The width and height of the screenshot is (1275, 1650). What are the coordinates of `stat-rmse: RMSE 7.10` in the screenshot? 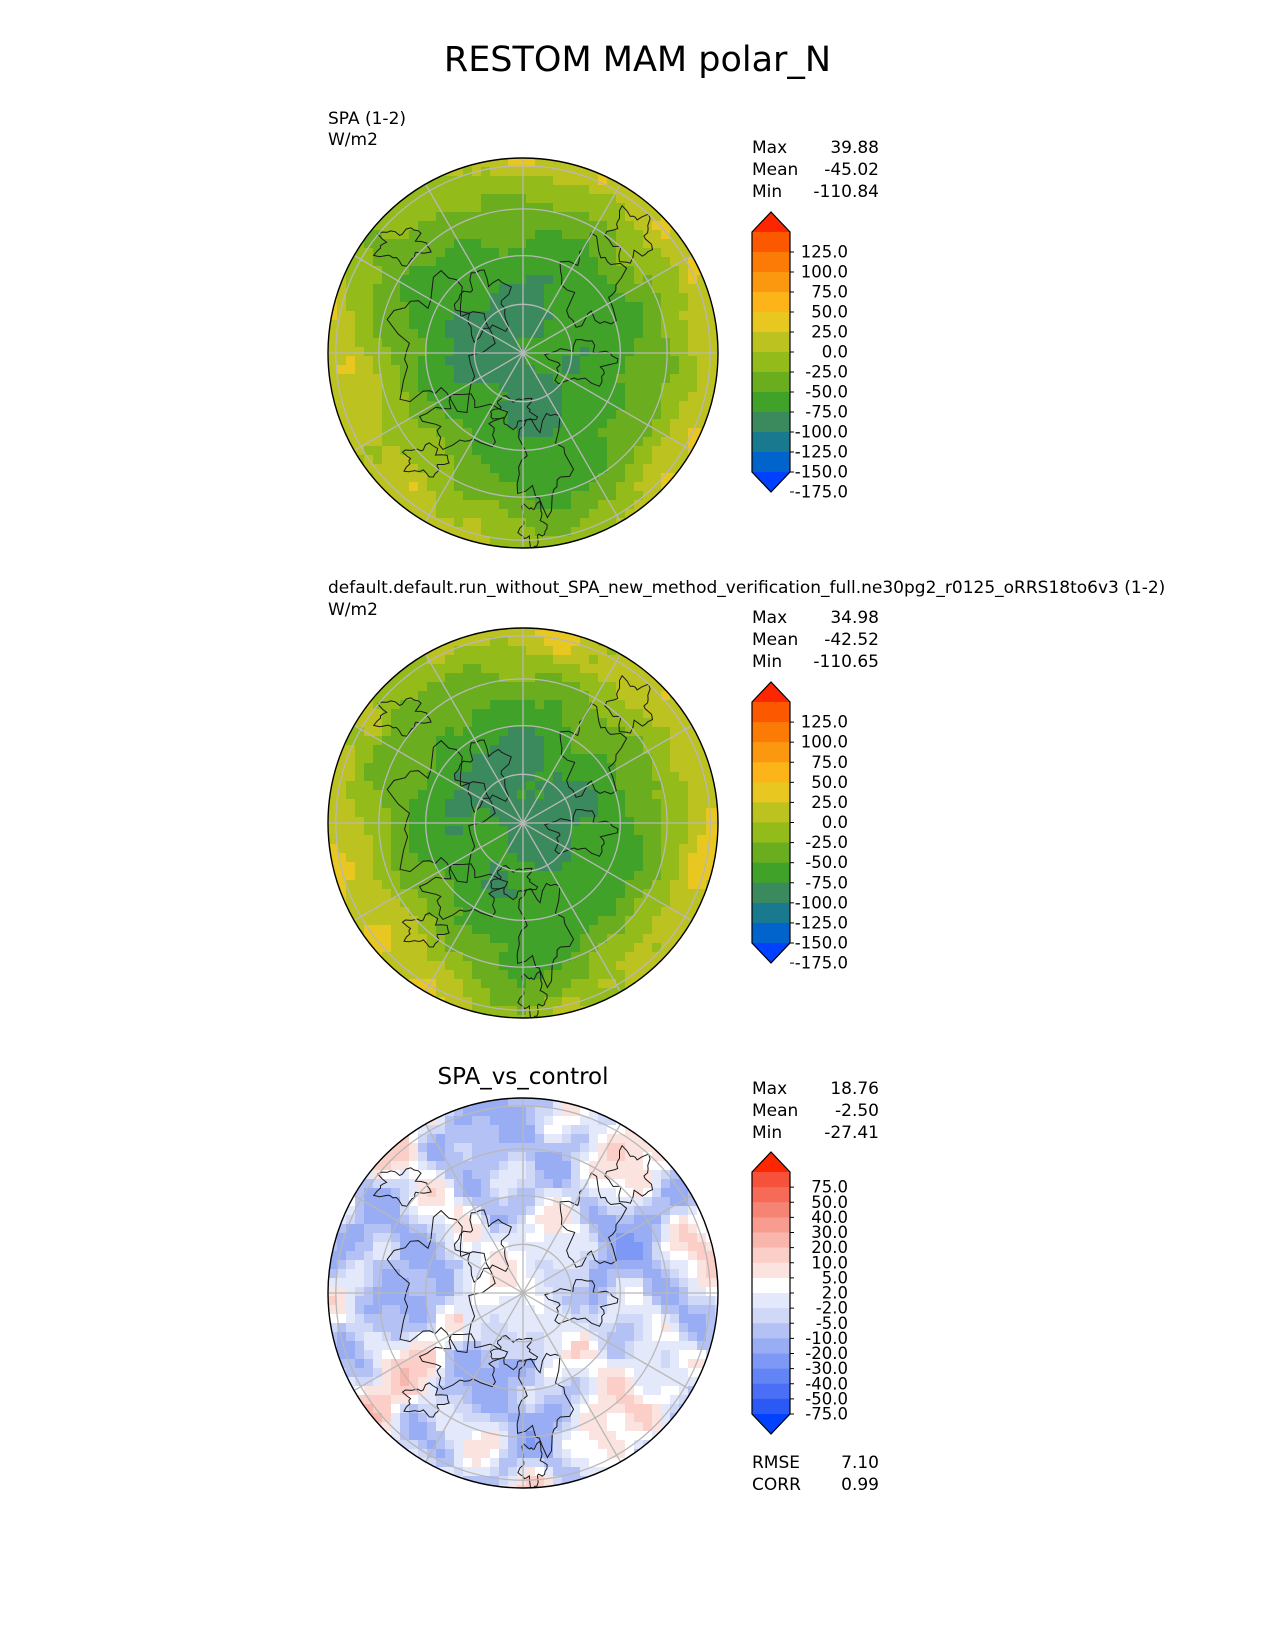 It's located at (815, 1463).